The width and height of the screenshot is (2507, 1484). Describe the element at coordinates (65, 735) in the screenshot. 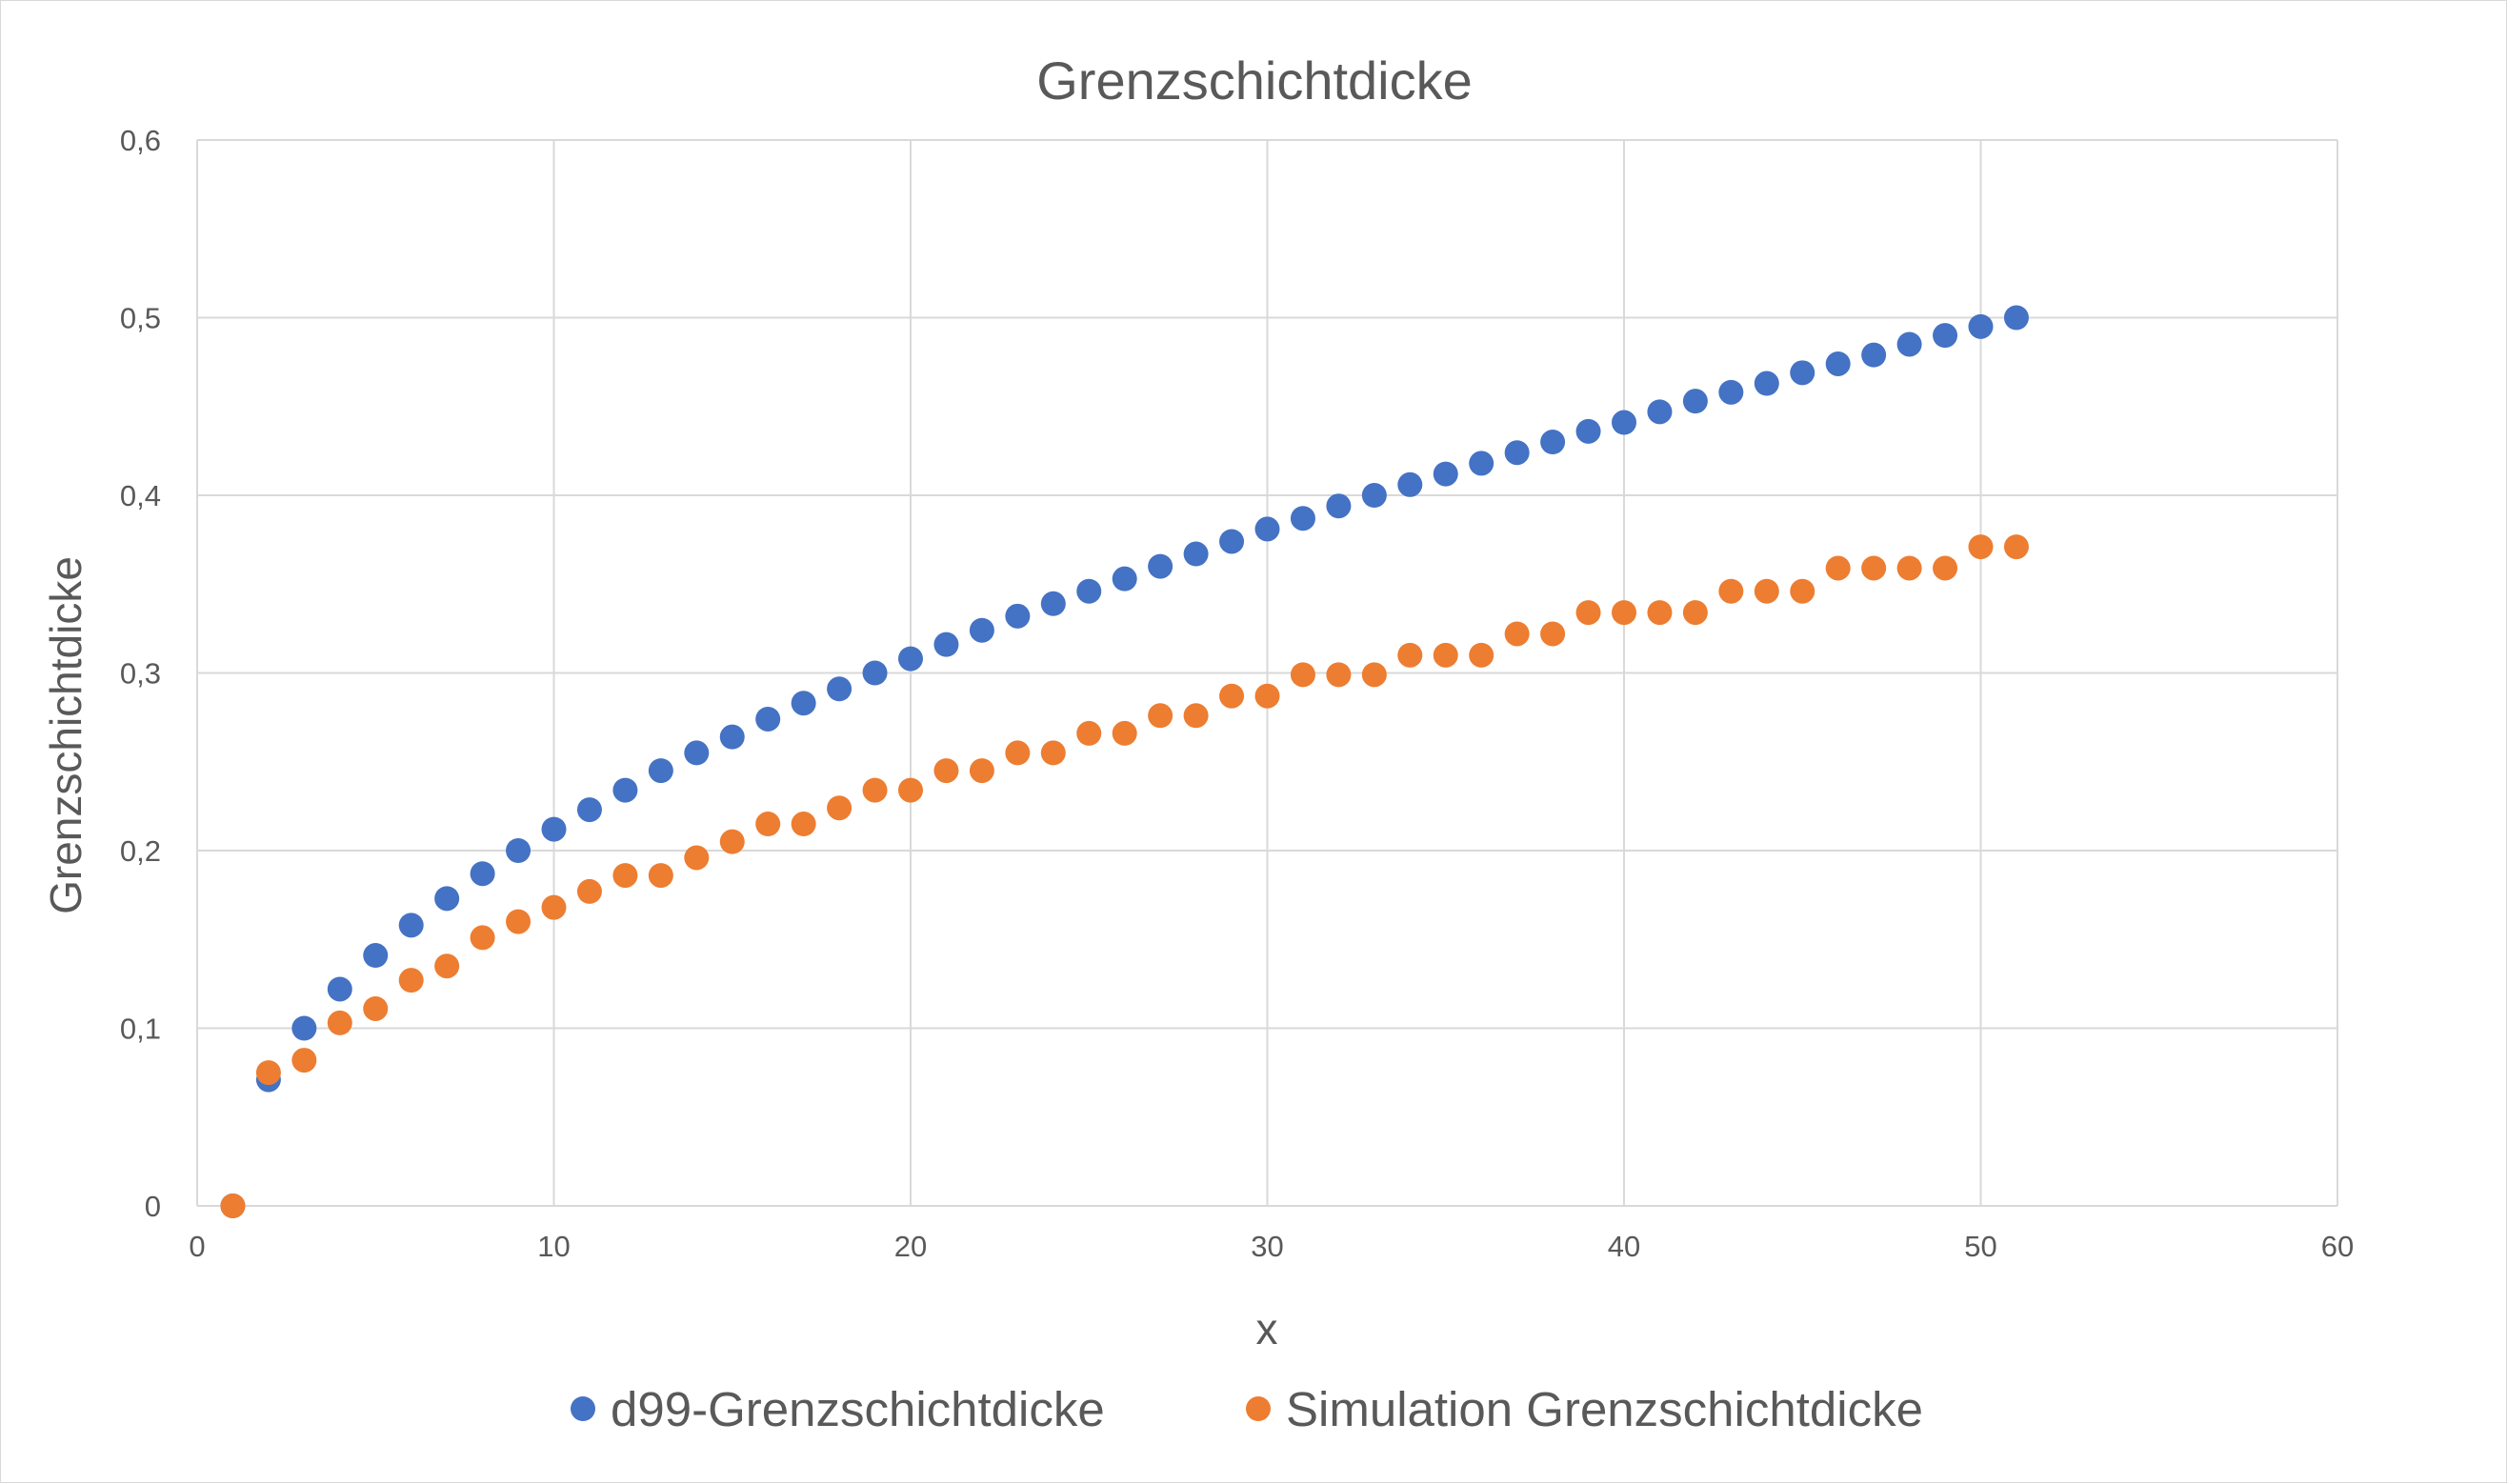

I see `y-axis-title: Grenzschichtdicke` at that location.